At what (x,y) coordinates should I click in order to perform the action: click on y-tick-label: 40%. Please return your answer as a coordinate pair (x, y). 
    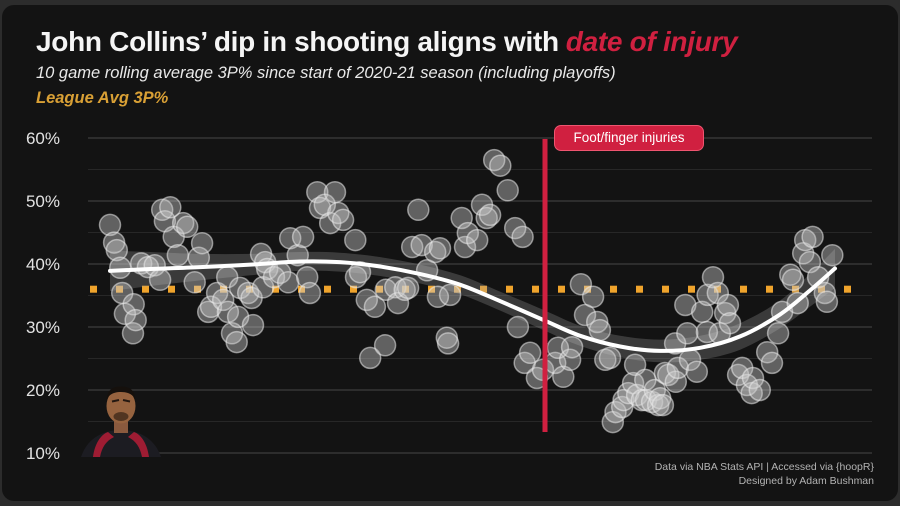
    Looking at the image, I should click on (43, 264).